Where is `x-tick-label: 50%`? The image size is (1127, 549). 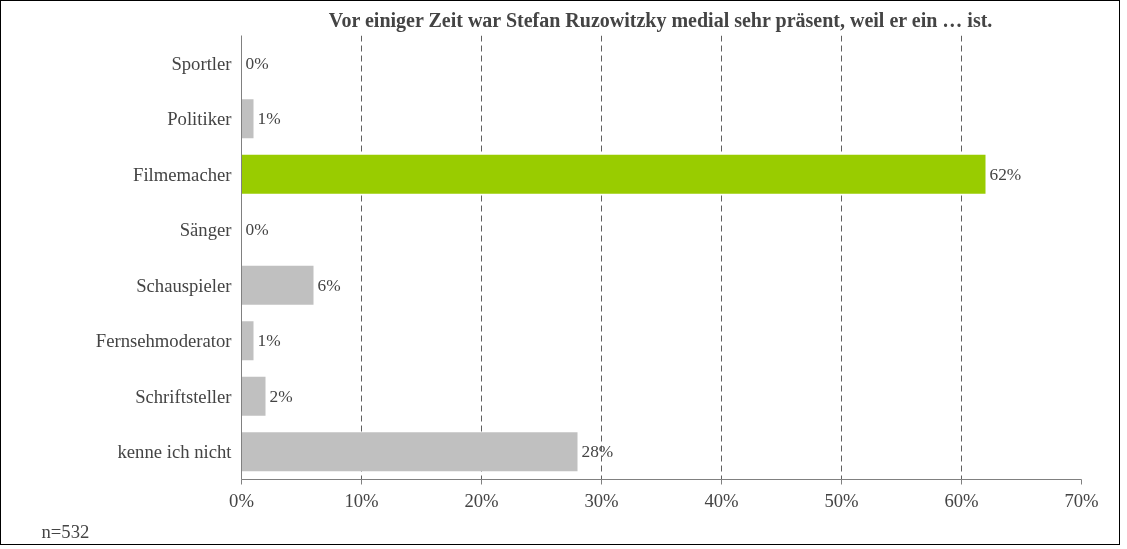 x-tick-label: 50% is located at coordinates (841, 500).